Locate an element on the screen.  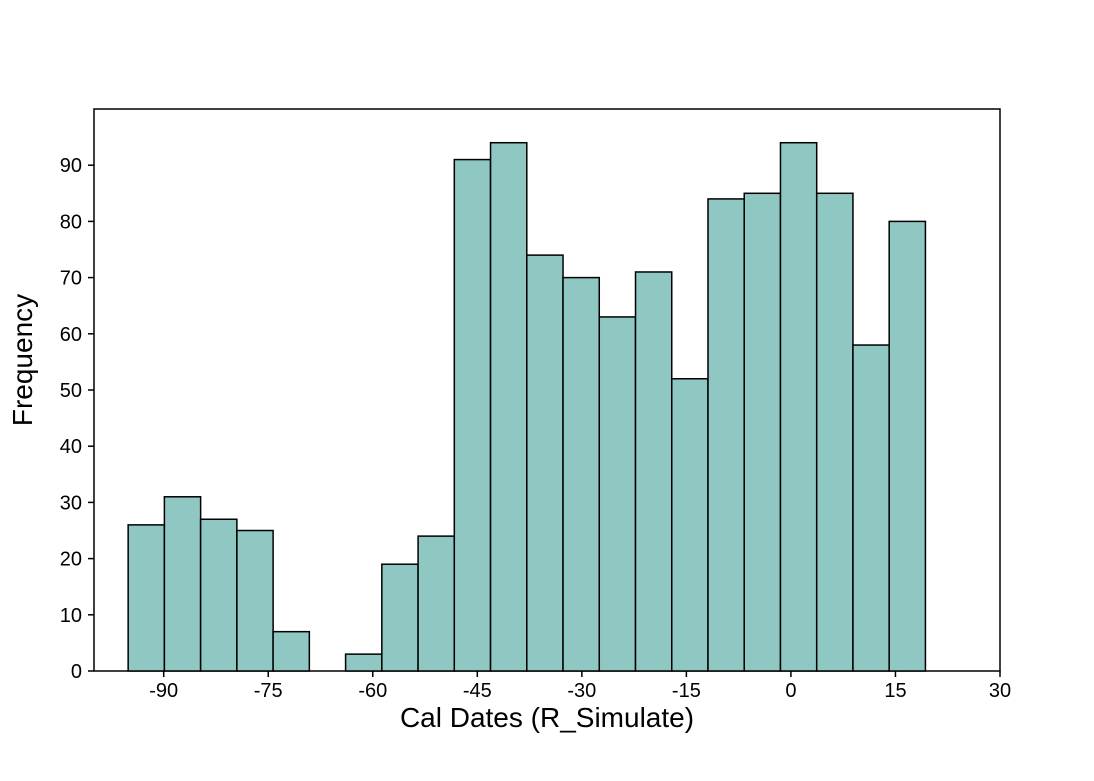
x-axis-ticks: -90 -75 -60 -45 -30 -15 0 15 30 is located at coordinates (580, 686).